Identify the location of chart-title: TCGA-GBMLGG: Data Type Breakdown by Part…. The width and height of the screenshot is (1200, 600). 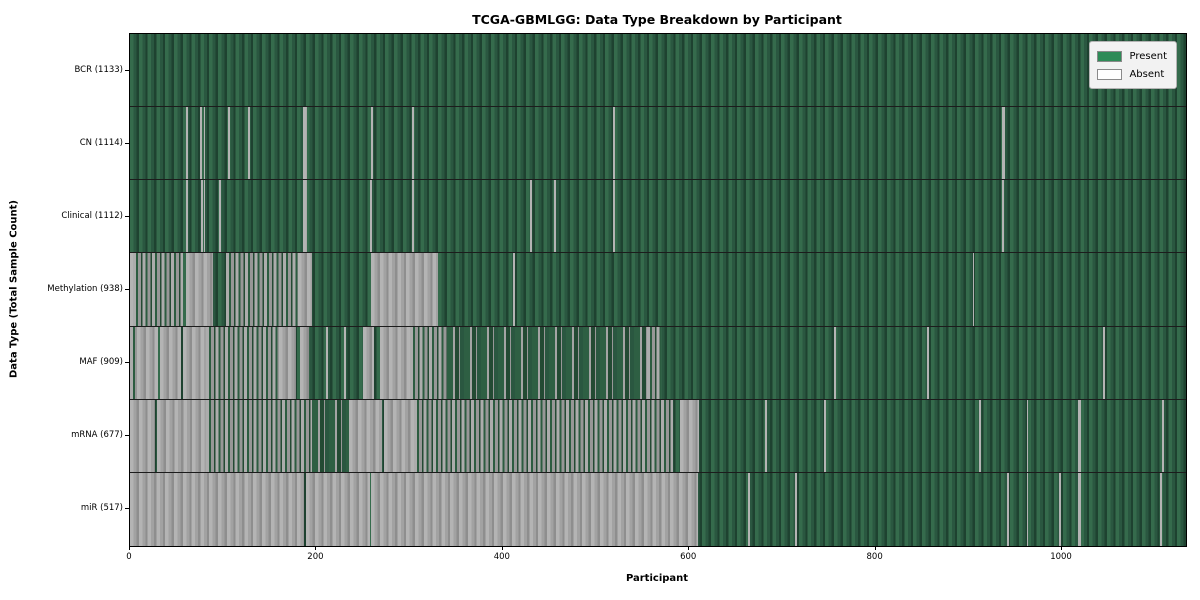
(657, 19).